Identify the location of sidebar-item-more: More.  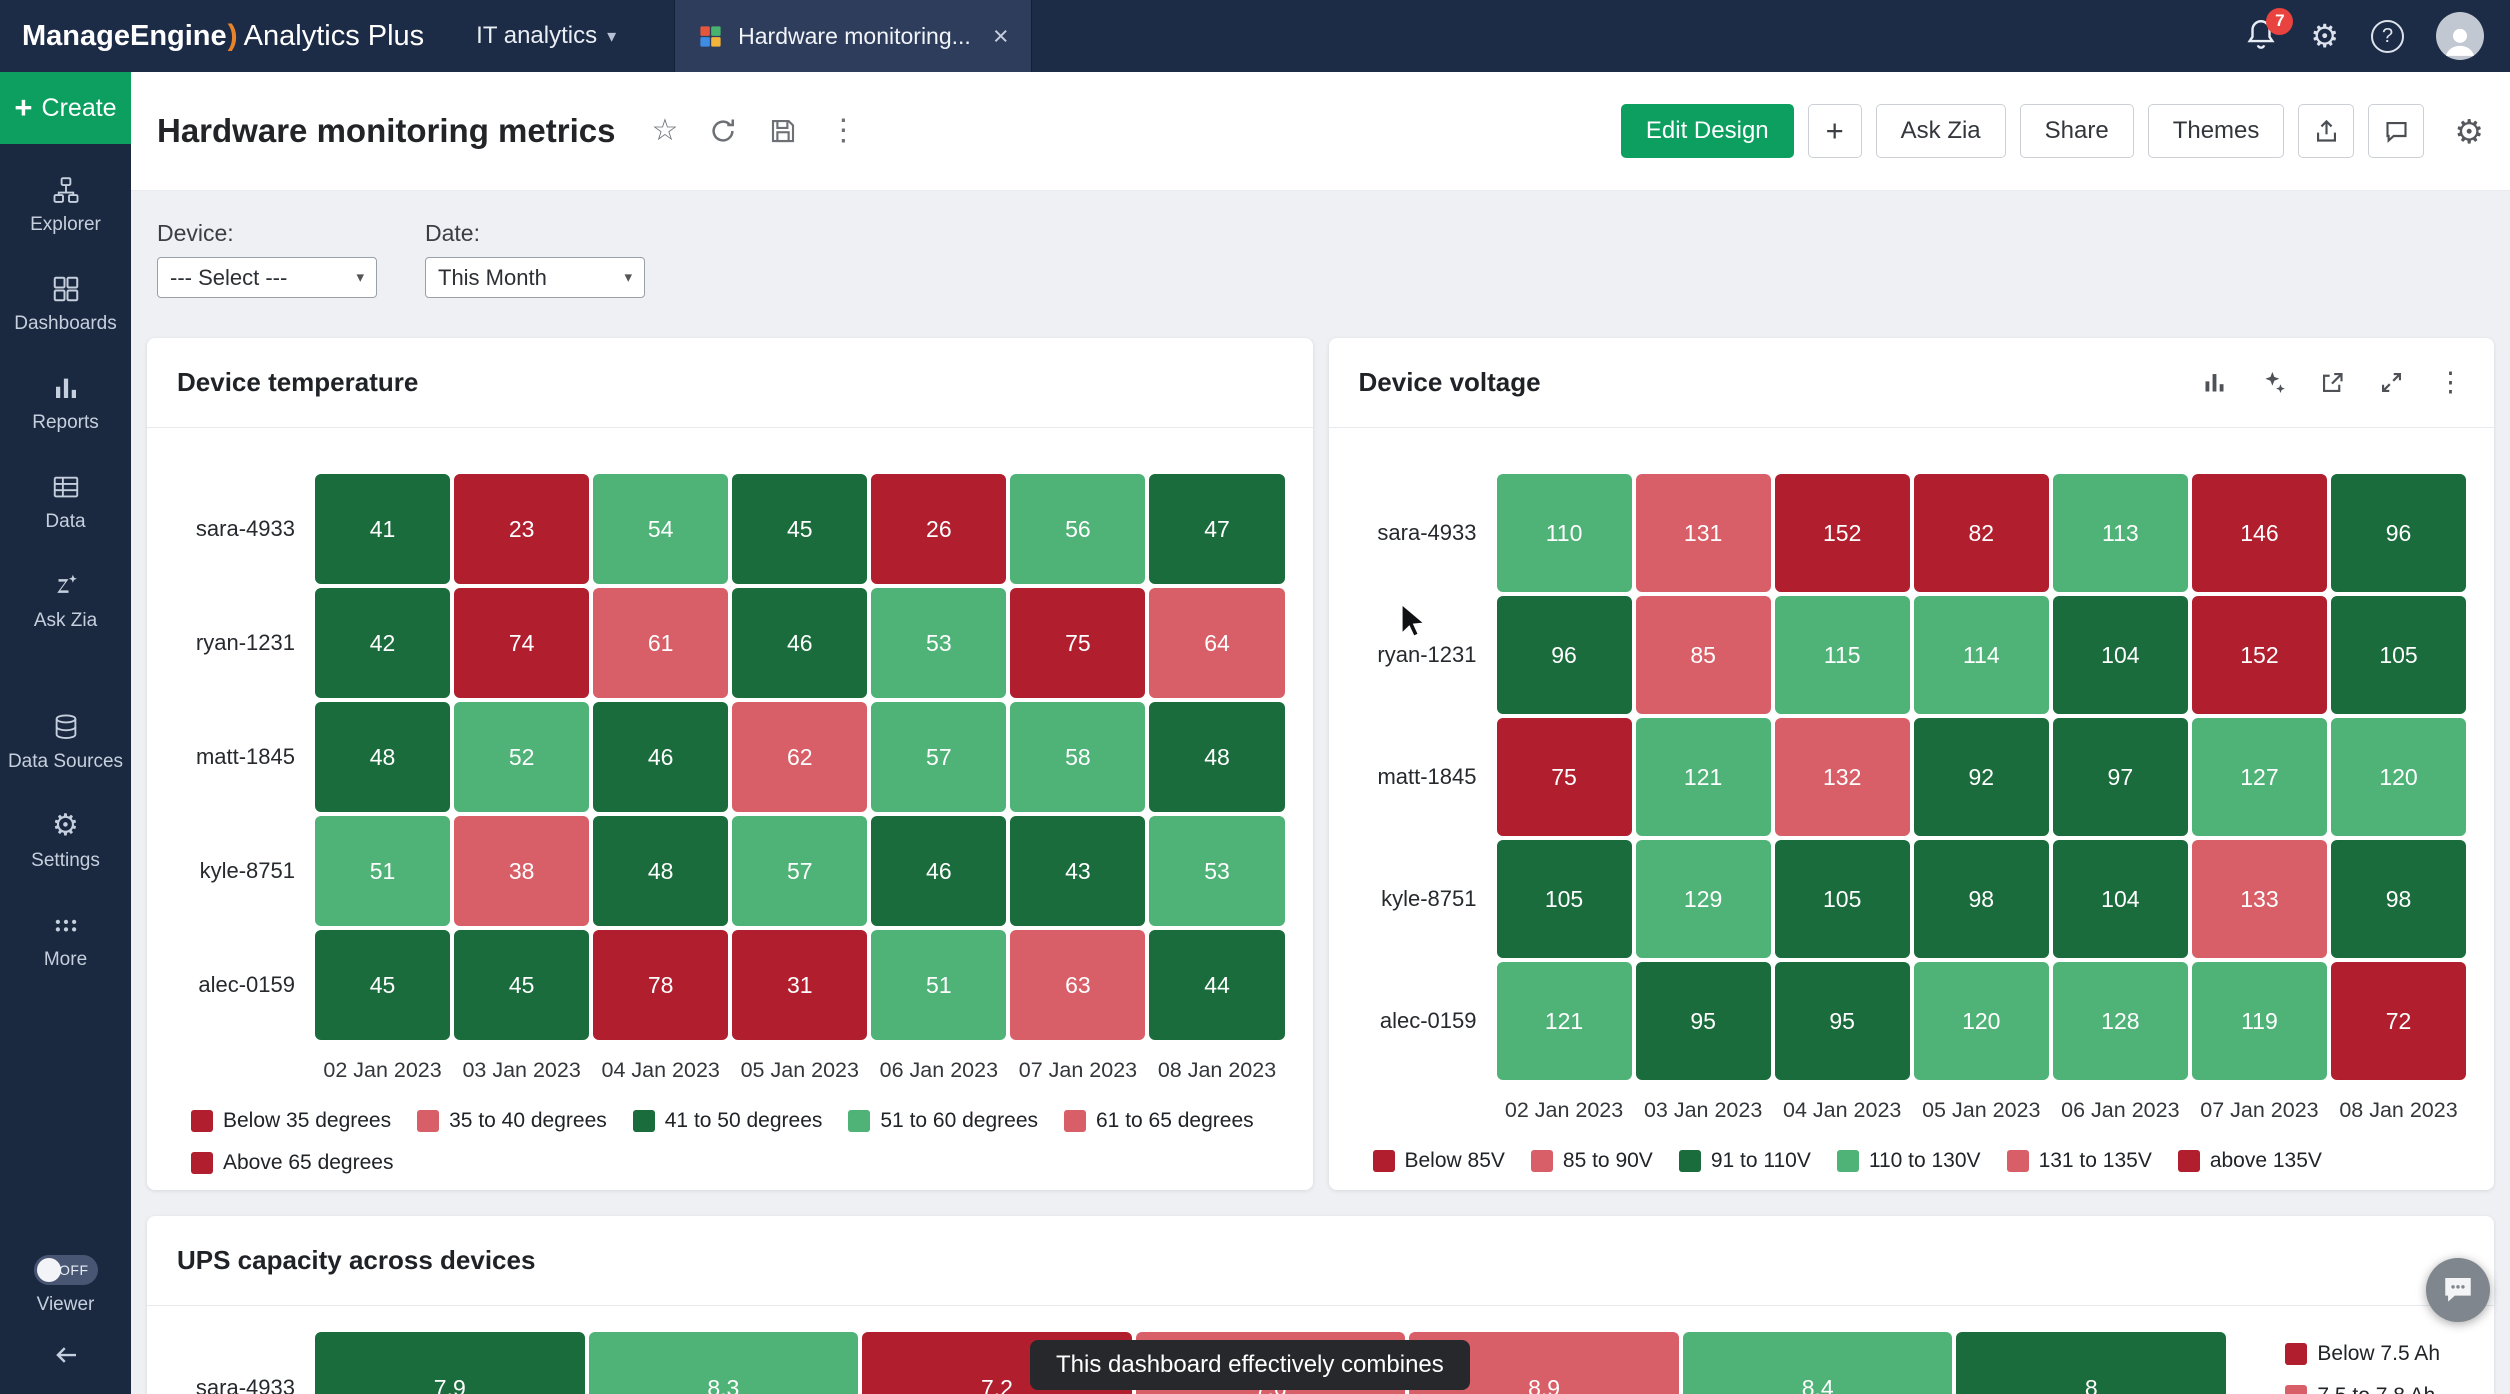
(65, 940).